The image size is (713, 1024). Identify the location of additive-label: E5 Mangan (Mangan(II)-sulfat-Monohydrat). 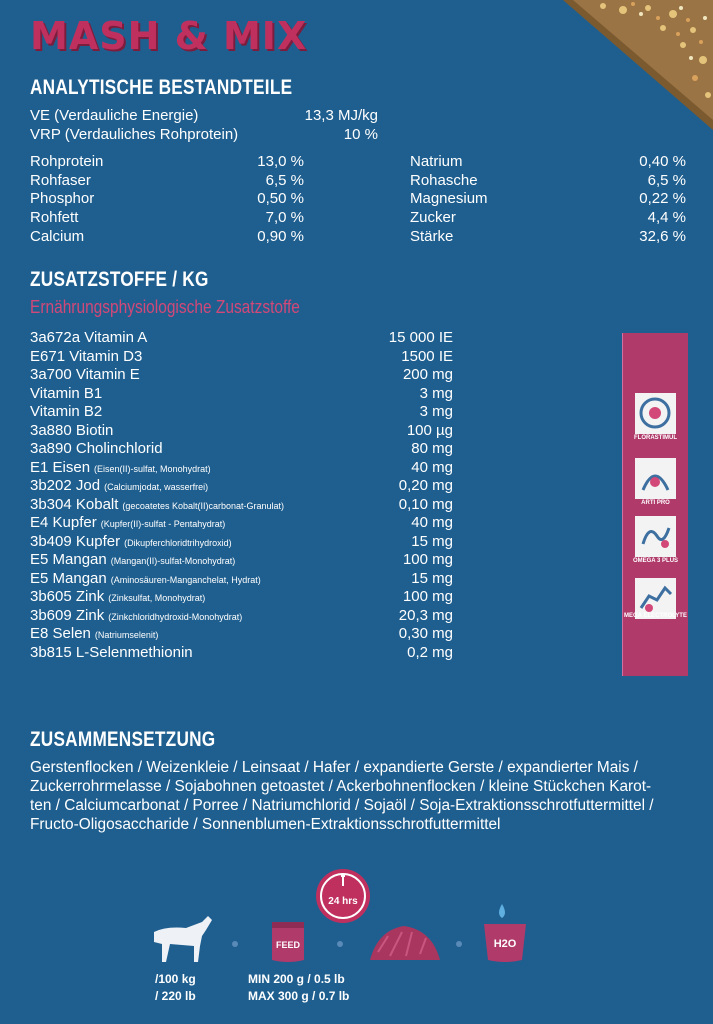
(132, 559).